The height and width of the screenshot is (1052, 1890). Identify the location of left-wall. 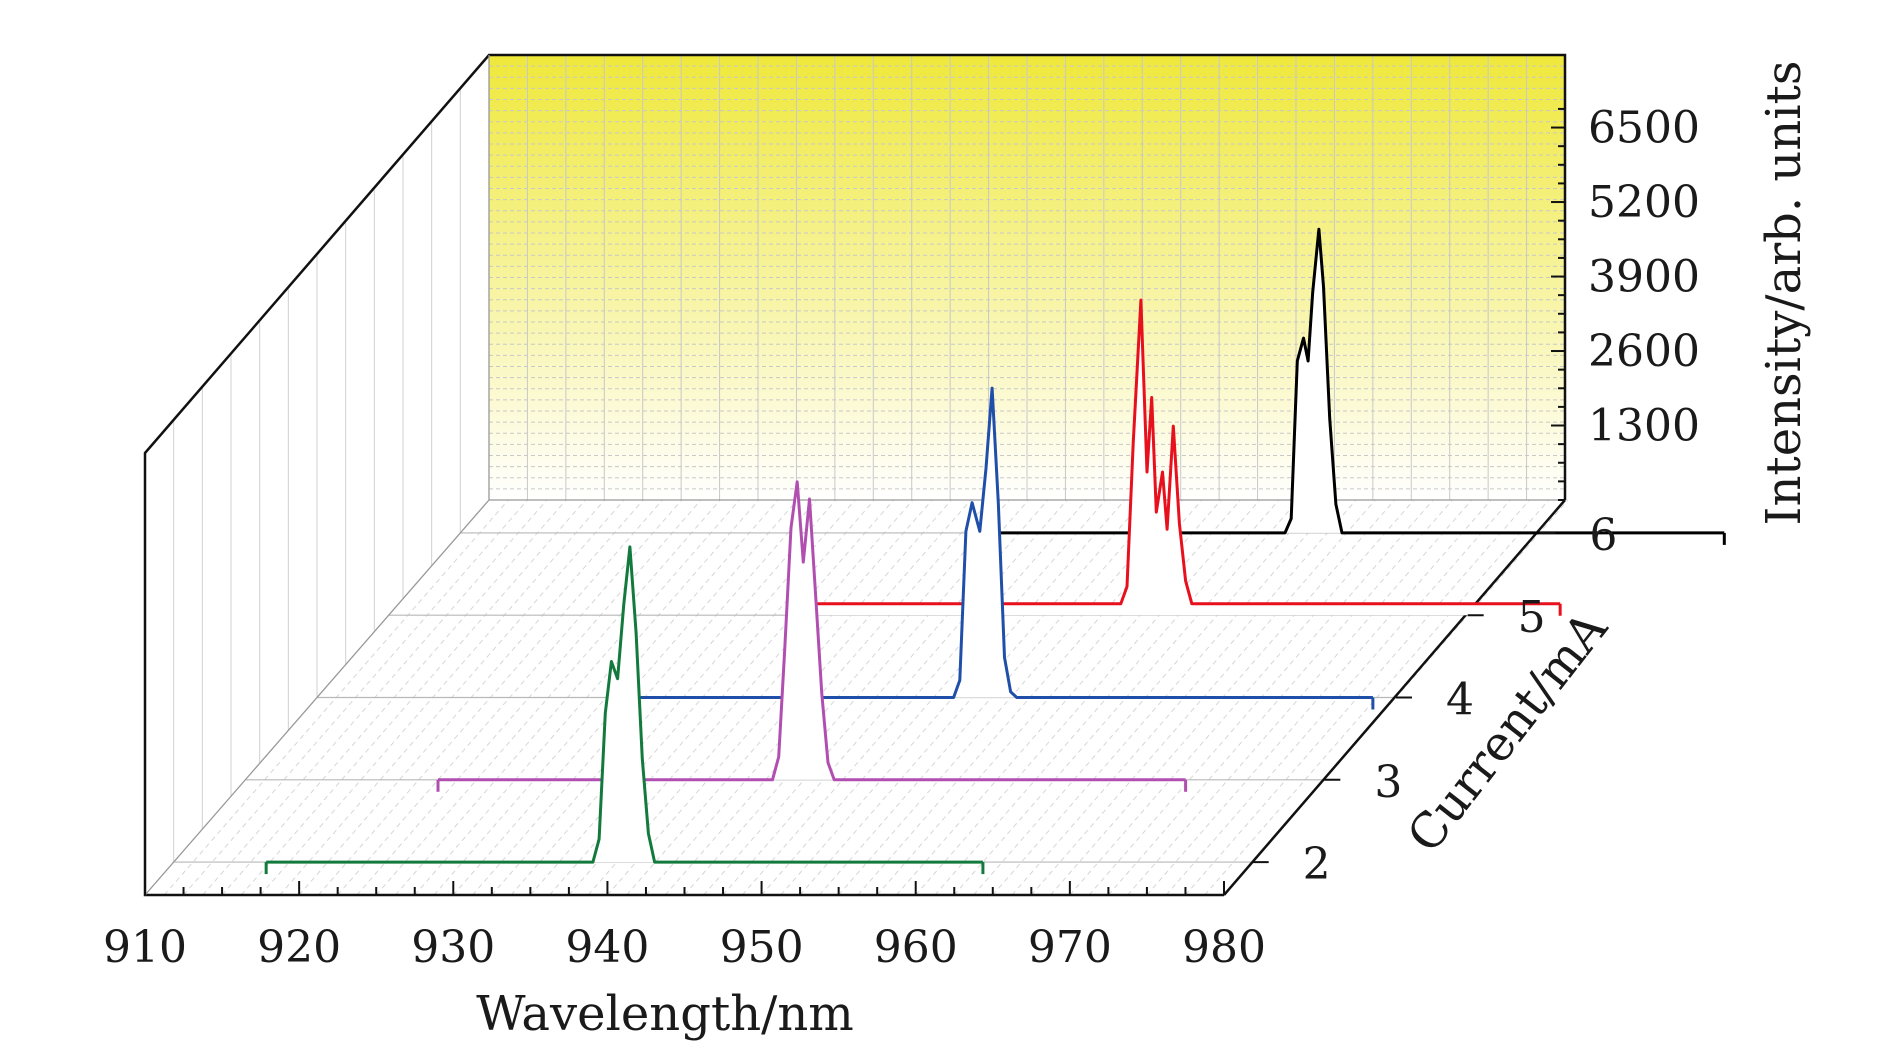
(317, 475).